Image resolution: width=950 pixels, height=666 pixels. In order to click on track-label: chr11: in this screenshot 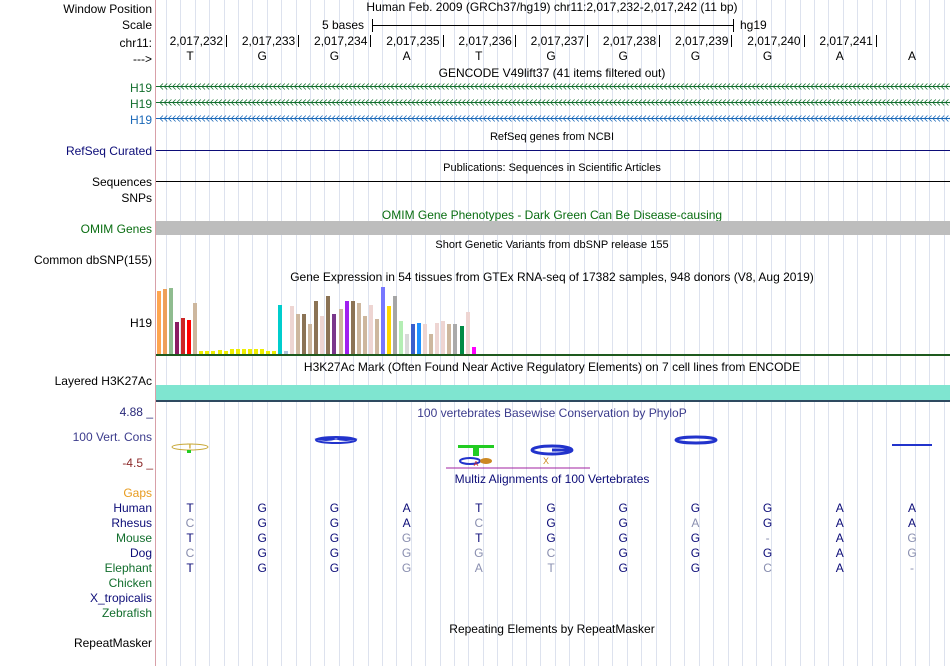, I will do `click(135, 43)`.